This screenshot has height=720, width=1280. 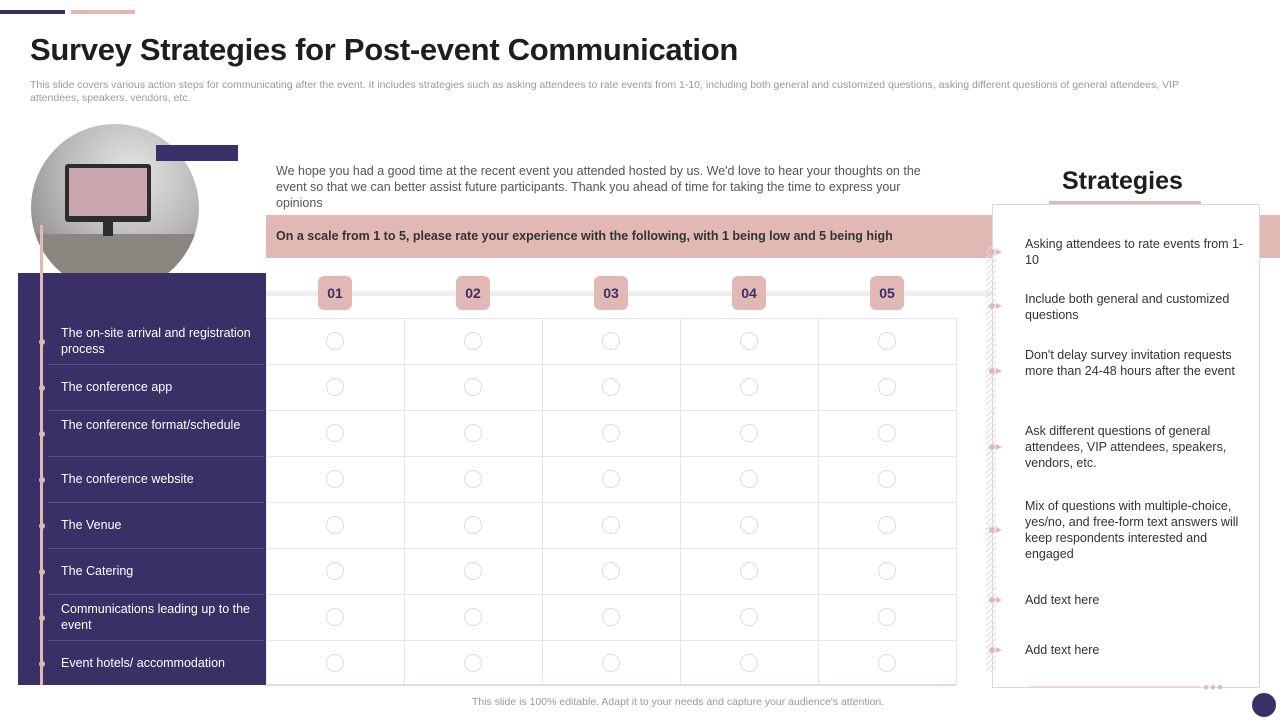 What do you see at coordinates (611, 293) in the screenshot?
I see `rating-badge-03: 03` at bounding box center [611, 293].